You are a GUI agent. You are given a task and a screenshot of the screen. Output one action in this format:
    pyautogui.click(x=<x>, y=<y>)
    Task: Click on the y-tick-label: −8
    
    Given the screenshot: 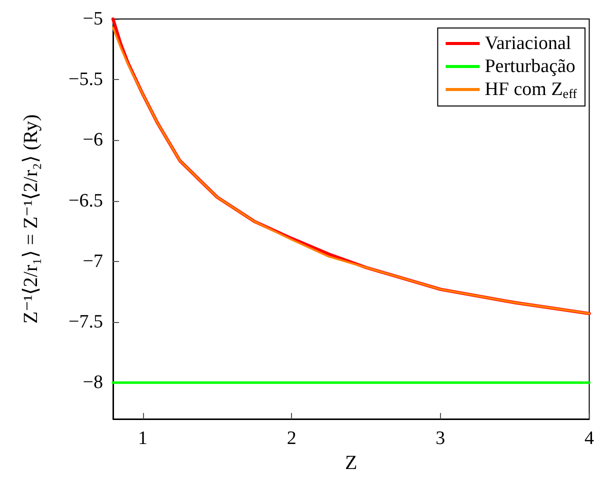 What is the action you would take?
    pyautogui.click(x=92, y=383)
    